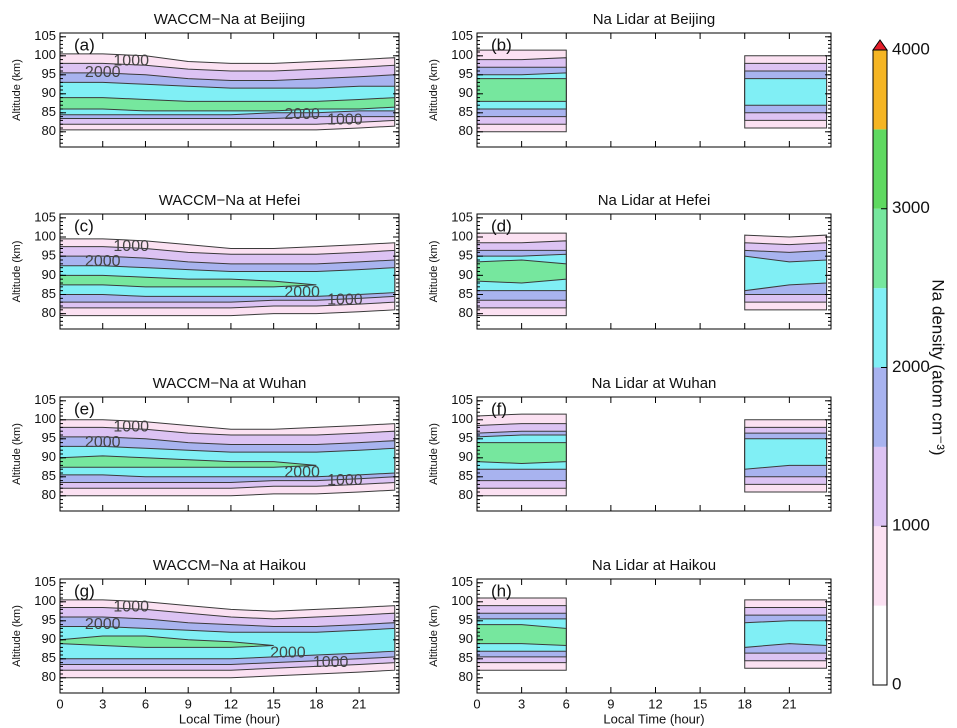 This screenshot has height=728, width=957. Describe the element at coordinates (273, 703) in the screenshot. I see `x-tick-label: 15` at that location.